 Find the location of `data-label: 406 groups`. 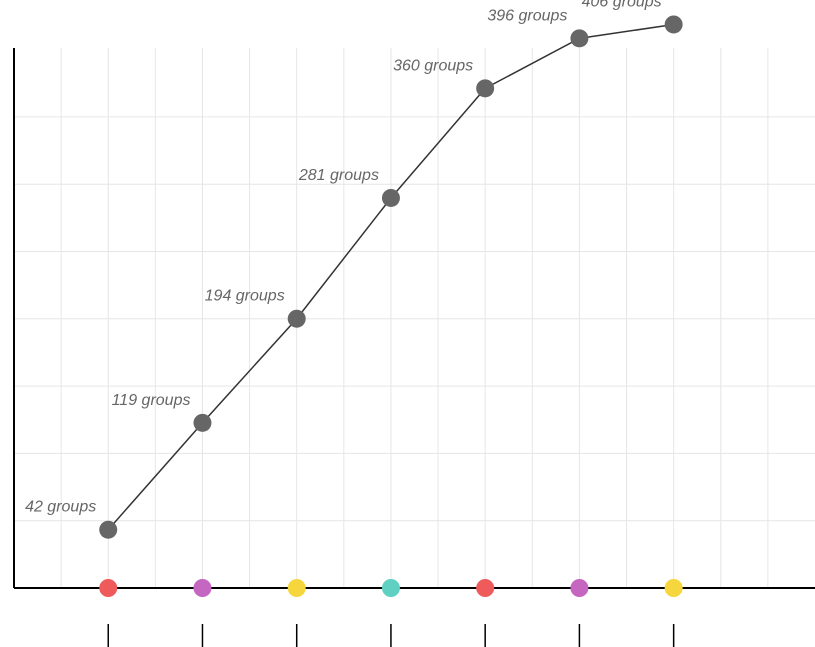

data-label: 406 groups is located at coordinates (622, 5).